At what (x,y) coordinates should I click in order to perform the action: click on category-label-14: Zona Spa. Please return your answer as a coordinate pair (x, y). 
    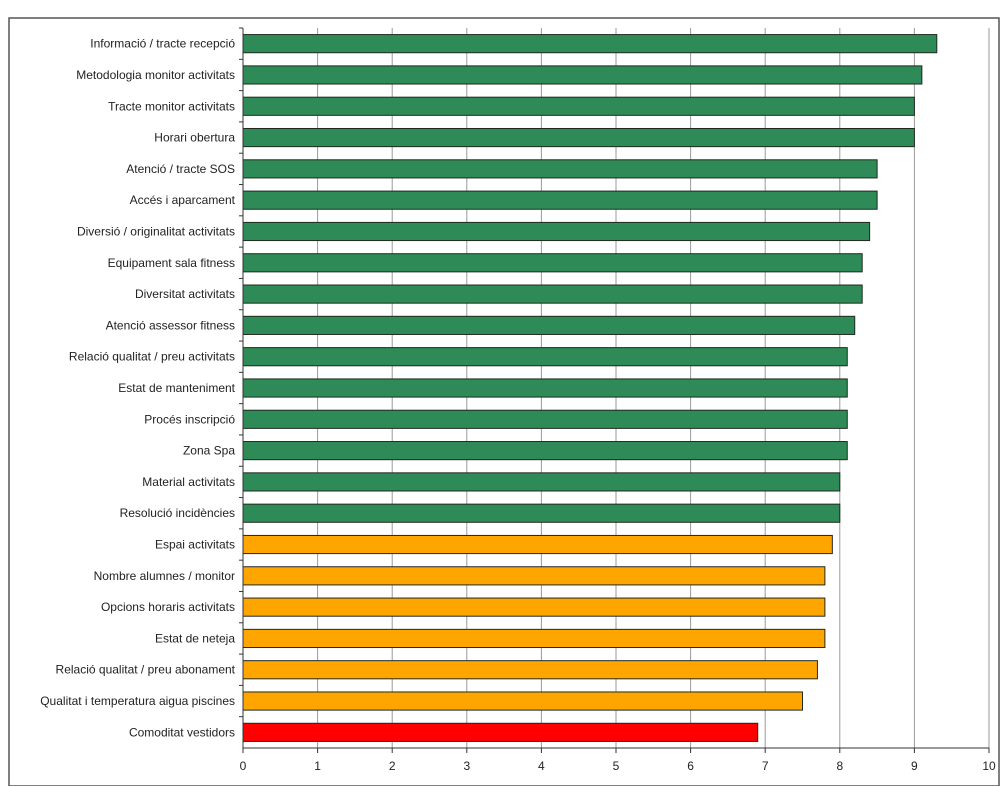
    Looking at the image, I should click on (209, 451).